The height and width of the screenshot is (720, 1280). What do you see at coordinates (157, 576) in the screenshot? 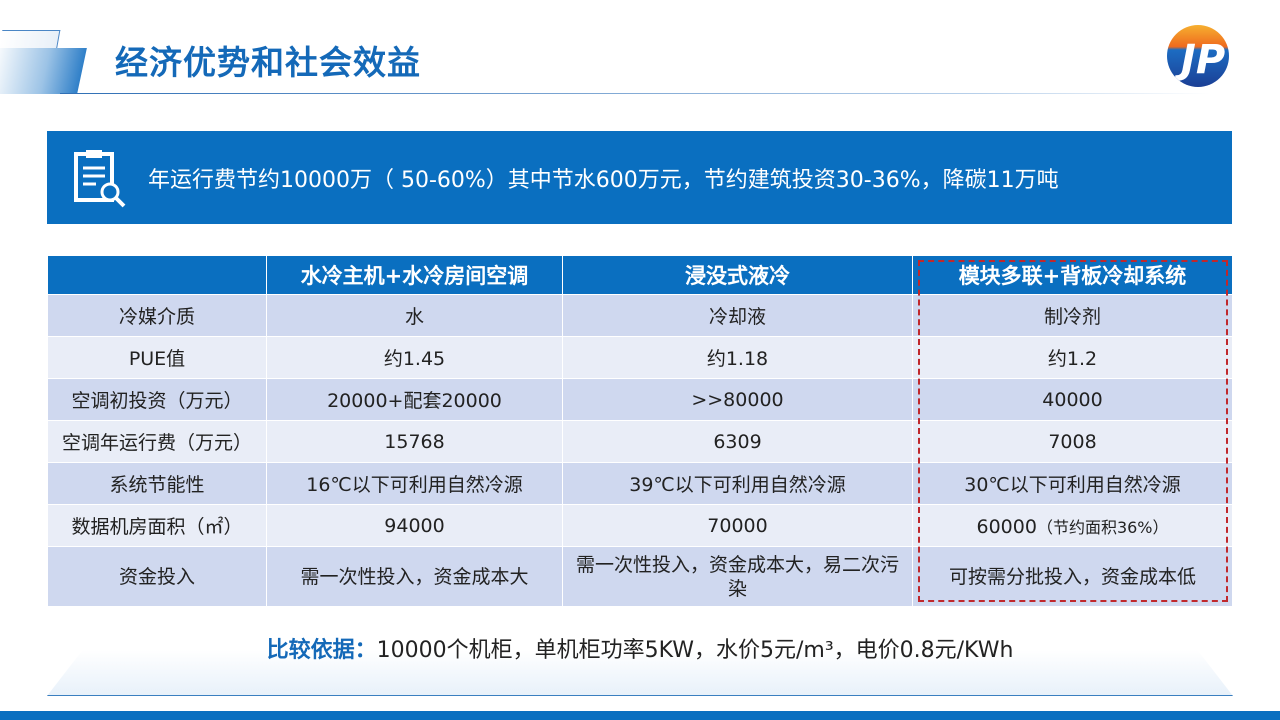
I see `table-cell: 资金投入` at bounding box center [157, 576].